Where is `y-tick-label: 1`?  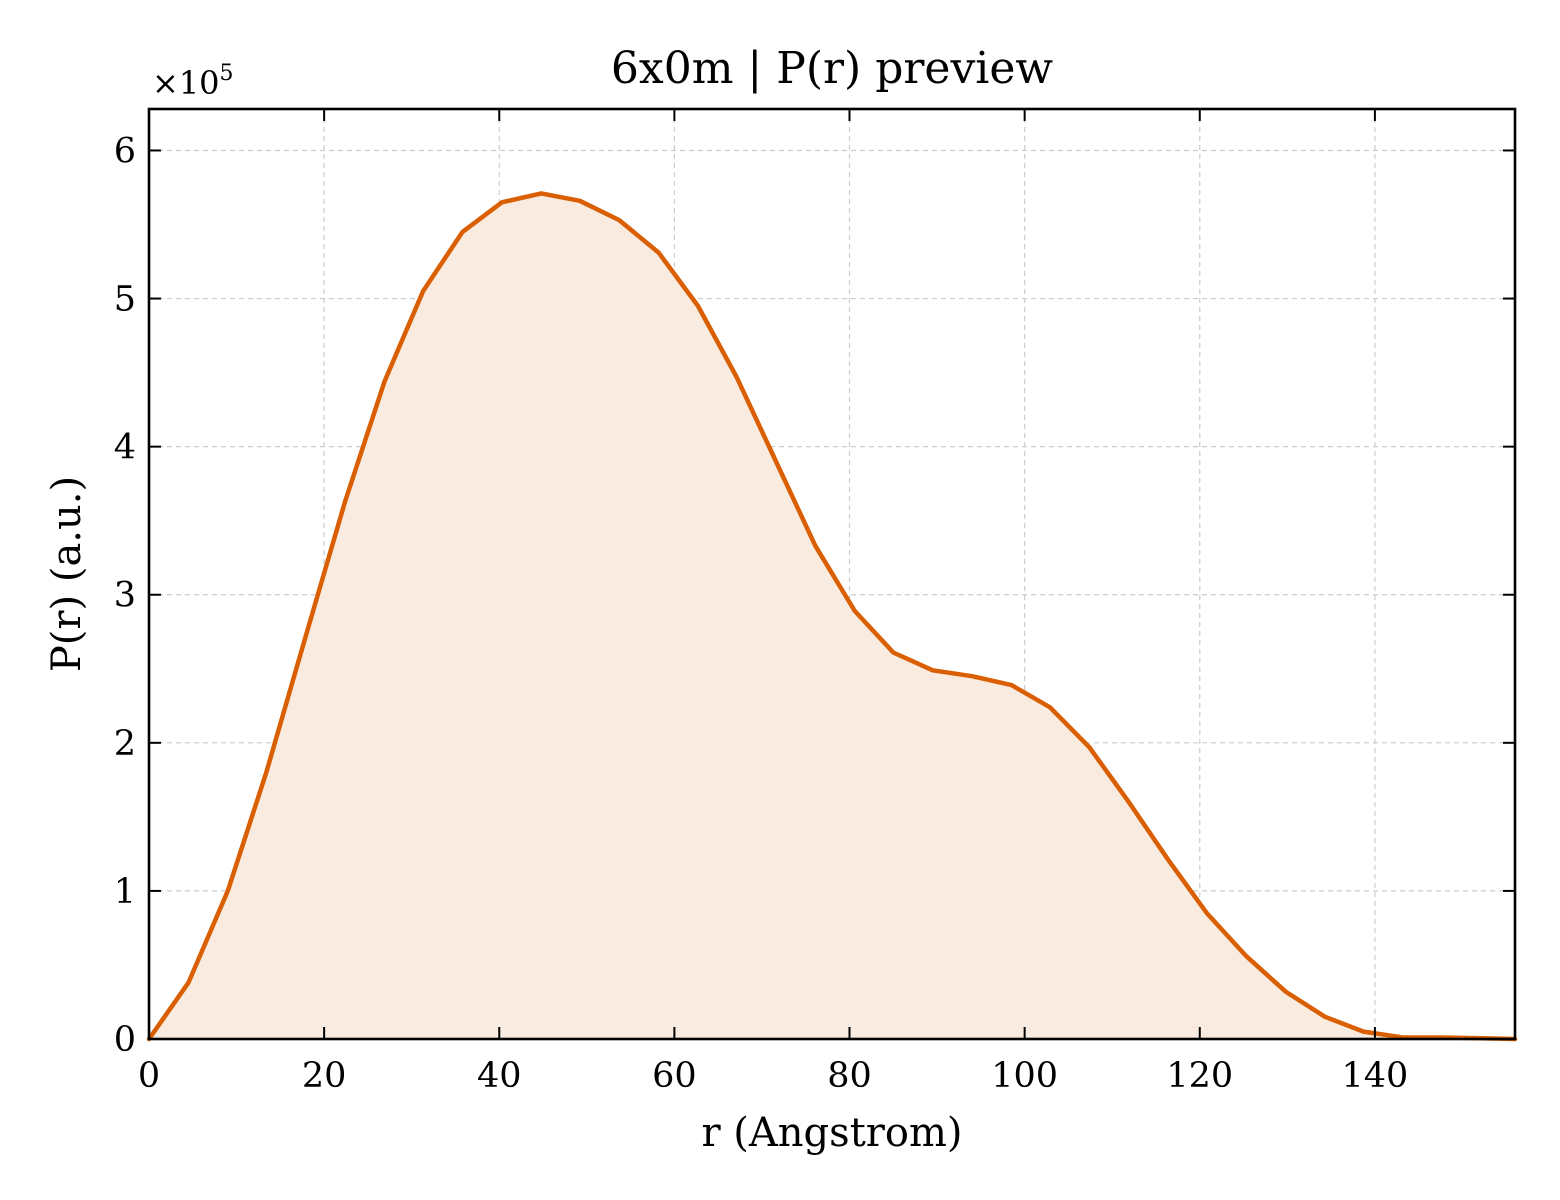
y-tick-label: 1 is located at coordinates (125, 892).